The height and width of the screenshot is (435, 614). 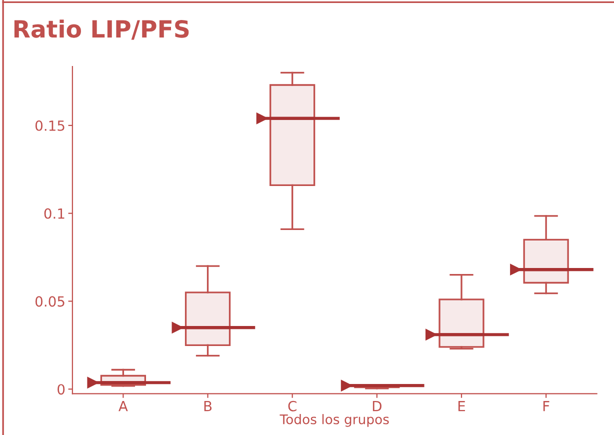 I want to click on x-tick-label: B, so click(x=208, y=406).